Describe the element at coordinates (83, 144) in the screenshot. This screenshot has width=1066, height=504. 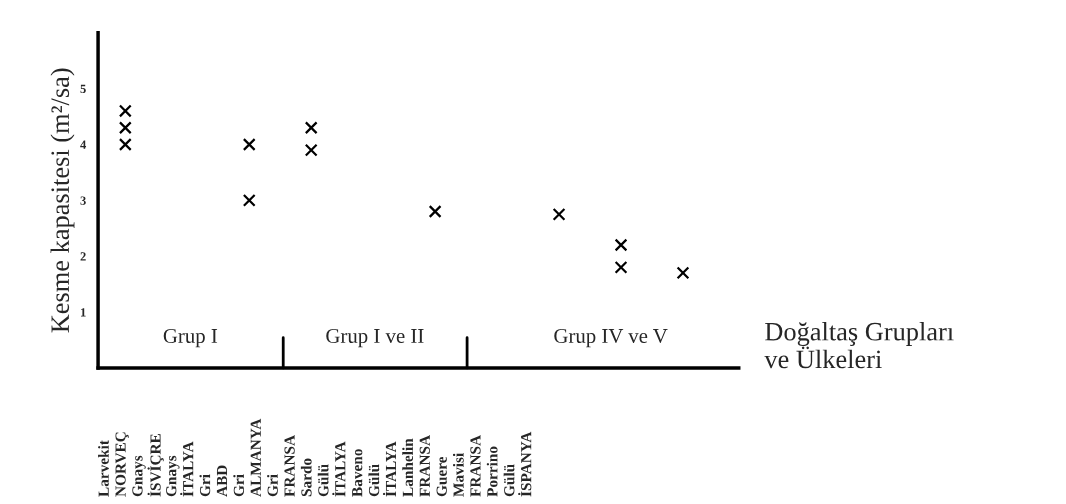
I see `y-tick-label: 4` at that location.